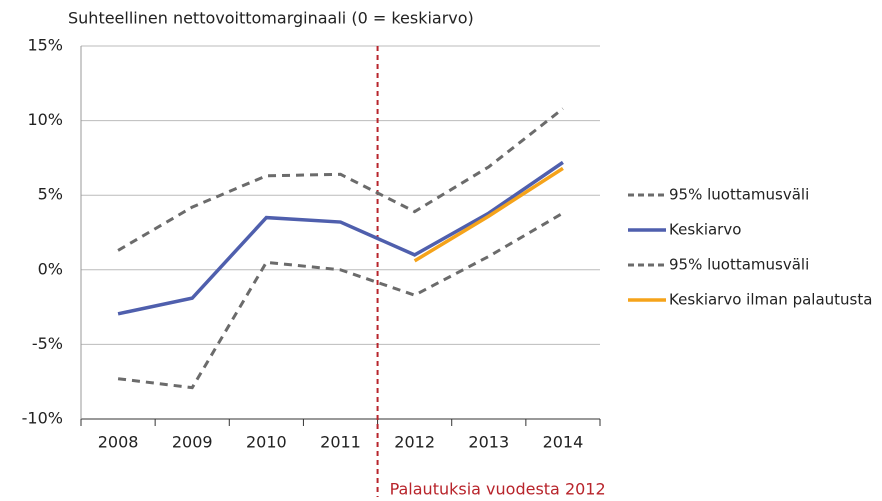  Describe the element at coordinates (488, 442) in the screenshot. I see `x-tick-label: 2013` at that location.